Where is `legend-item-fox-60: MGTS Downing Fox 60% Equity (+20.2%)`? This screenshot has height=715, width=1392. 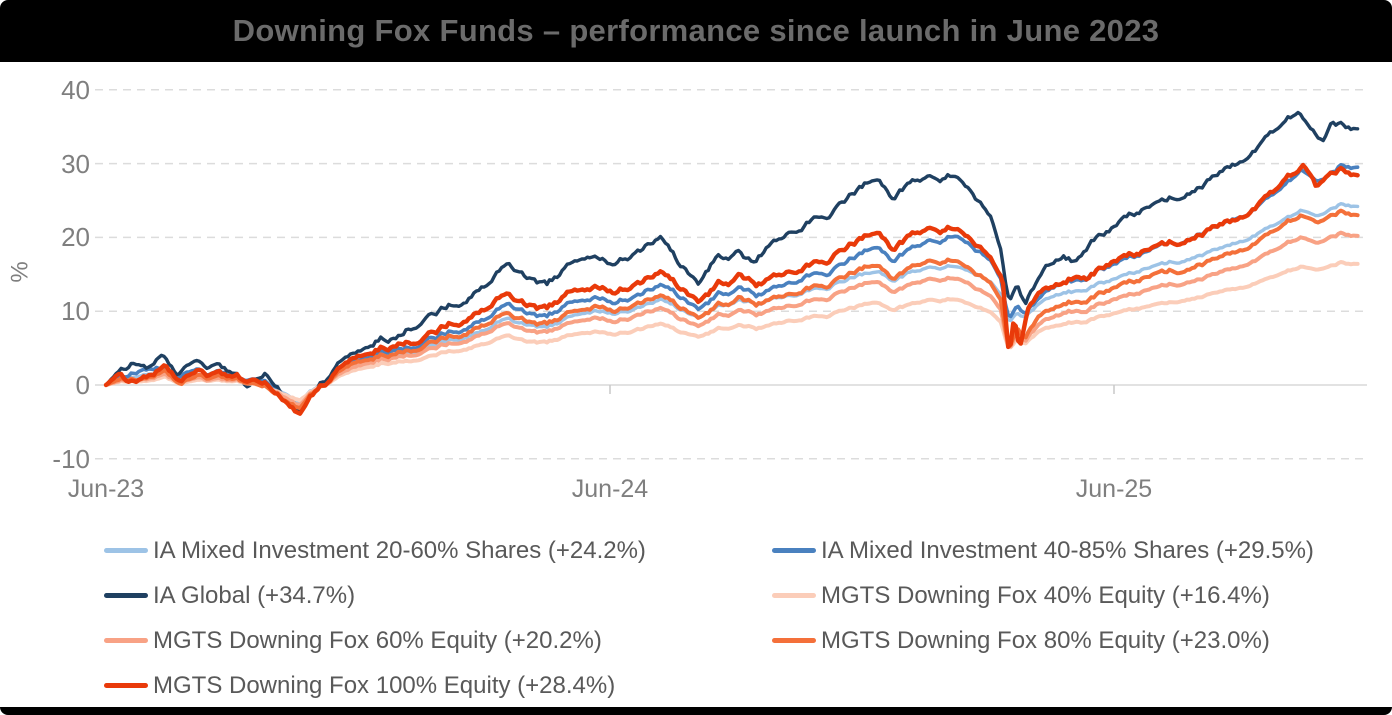
legend-item-fox-60: MGTS Downing Fox 60% Equity (+20.2%) is located at coordinates (438, 640).